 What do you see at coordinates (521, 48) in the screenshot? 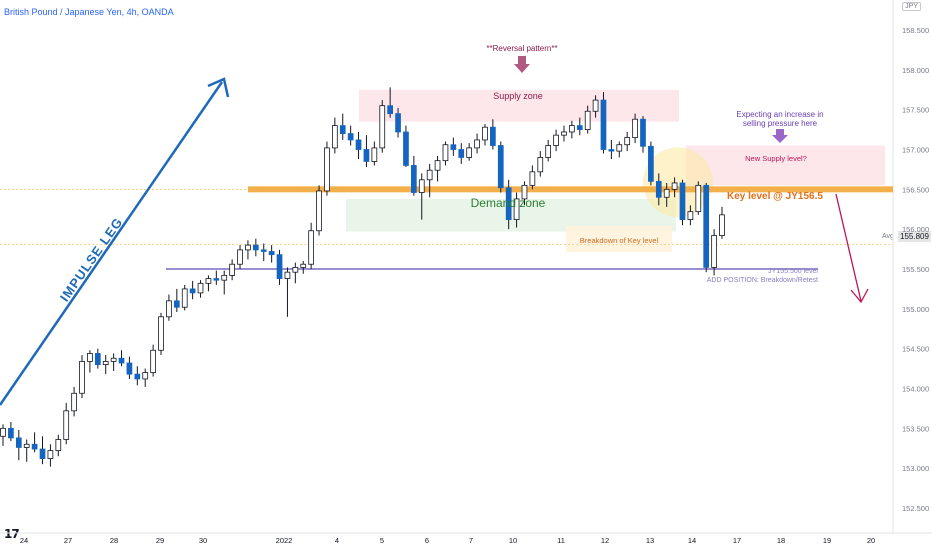
I see `reversal-label: **Reversal pattern**` at bounding box center [521, 48].